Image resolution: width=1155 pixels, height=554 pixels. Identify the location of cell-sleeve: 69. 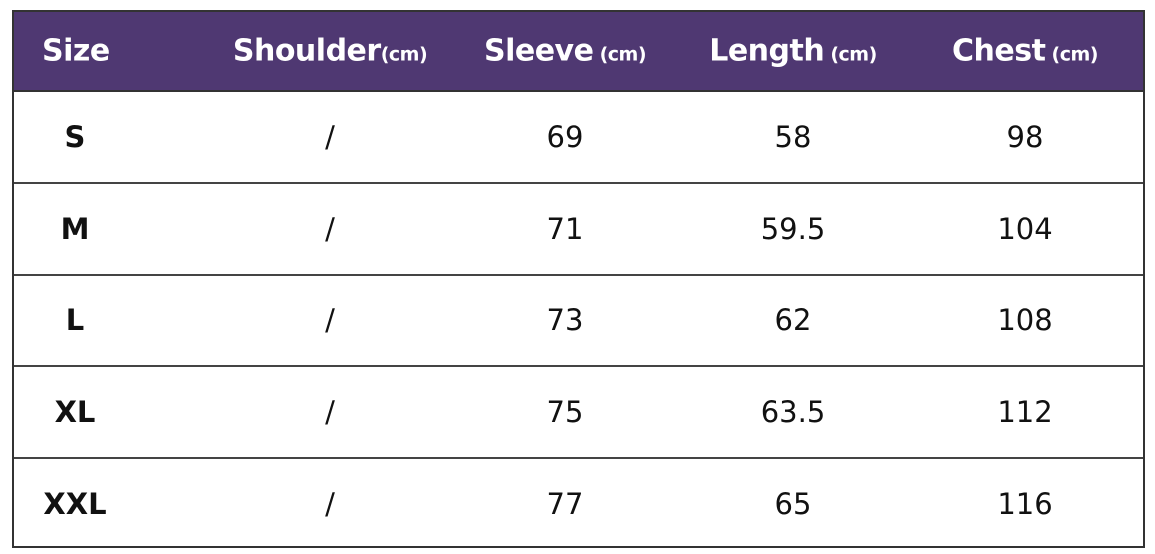
(565, 137).